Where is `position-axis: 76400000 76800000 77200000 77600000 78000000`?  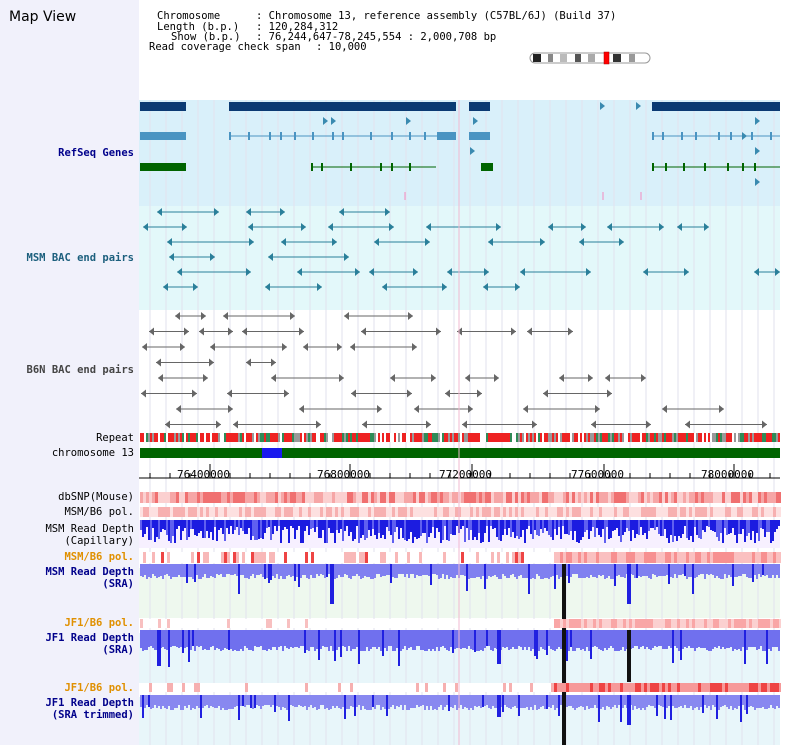 position-axis: 76400000 76800000 77200000 77600000 78000000 is located at coordinates (460, 472).